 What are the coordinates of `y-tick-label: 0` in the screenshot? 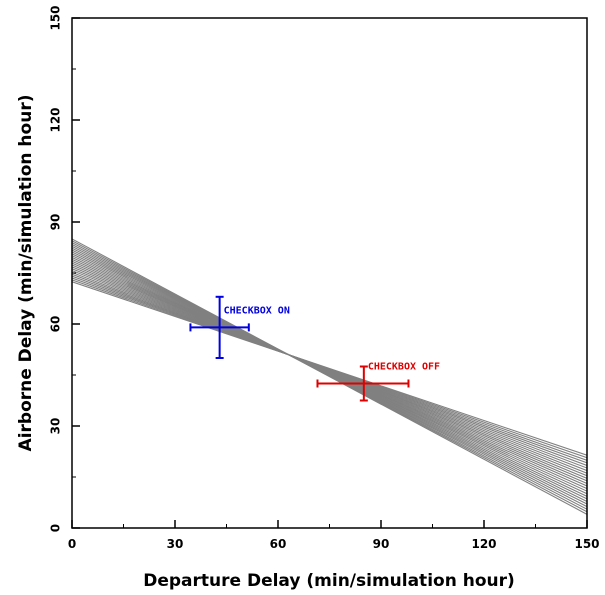 It's located at (56, 528).